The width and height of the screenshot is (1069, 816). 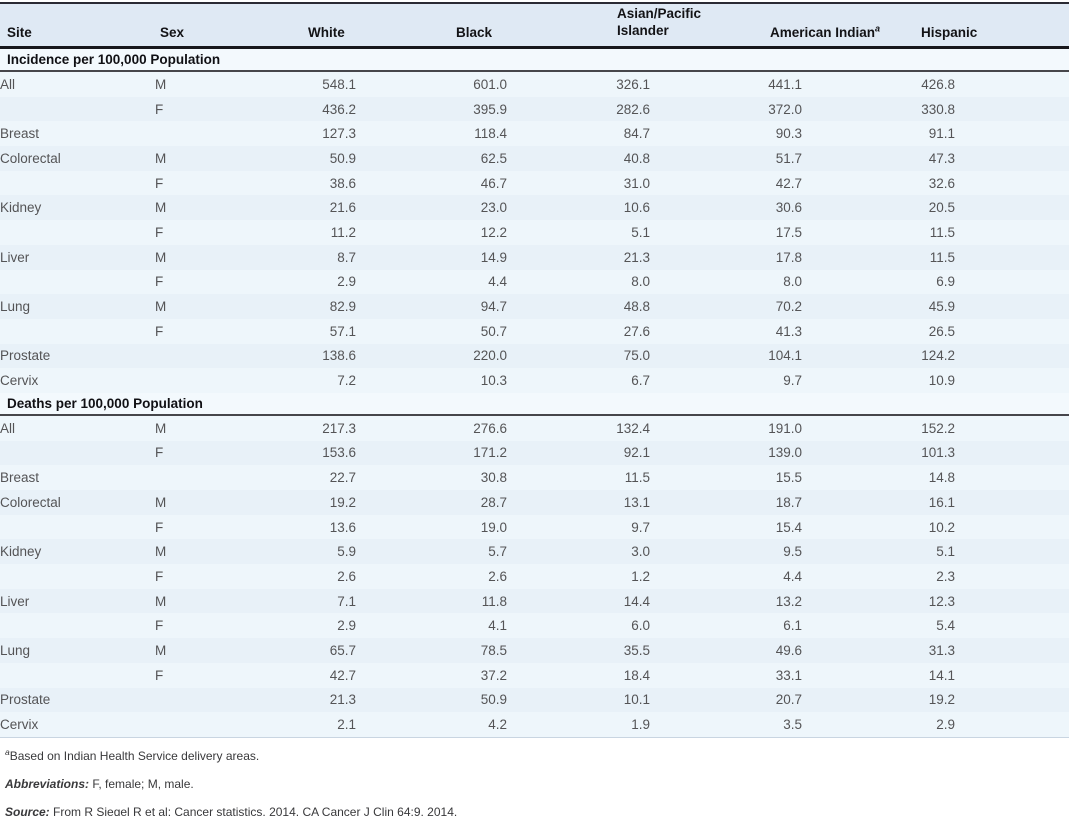 I want to click on value-cell-asian-pacific: 10.1, so click(x=578, y=700).